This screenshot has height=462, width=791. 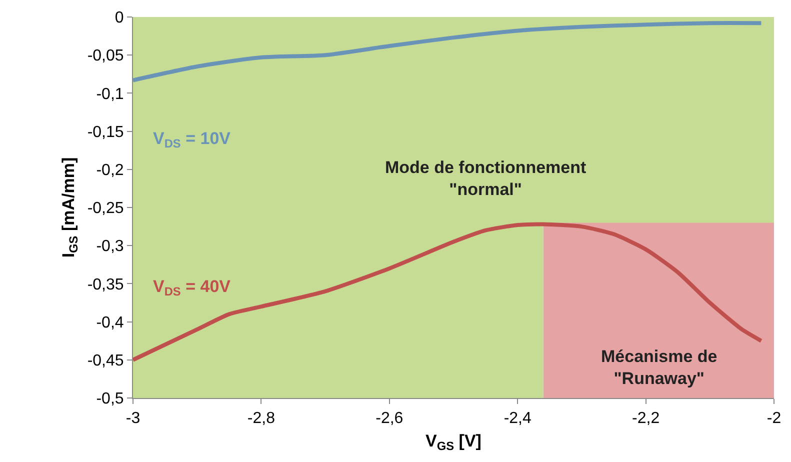 I want to click on y-tick-label: -0,2, so click(x=110, y=170).